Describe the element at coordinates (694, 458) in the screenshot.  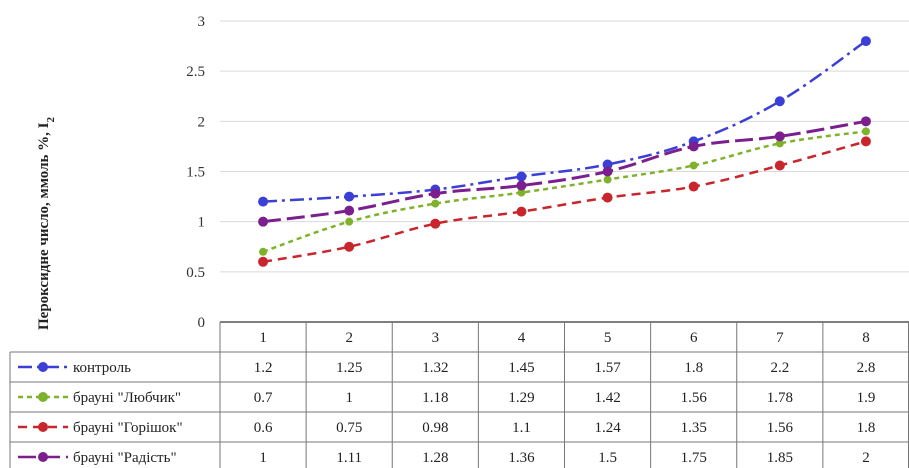
I see `data-label: 1.75` at that location.